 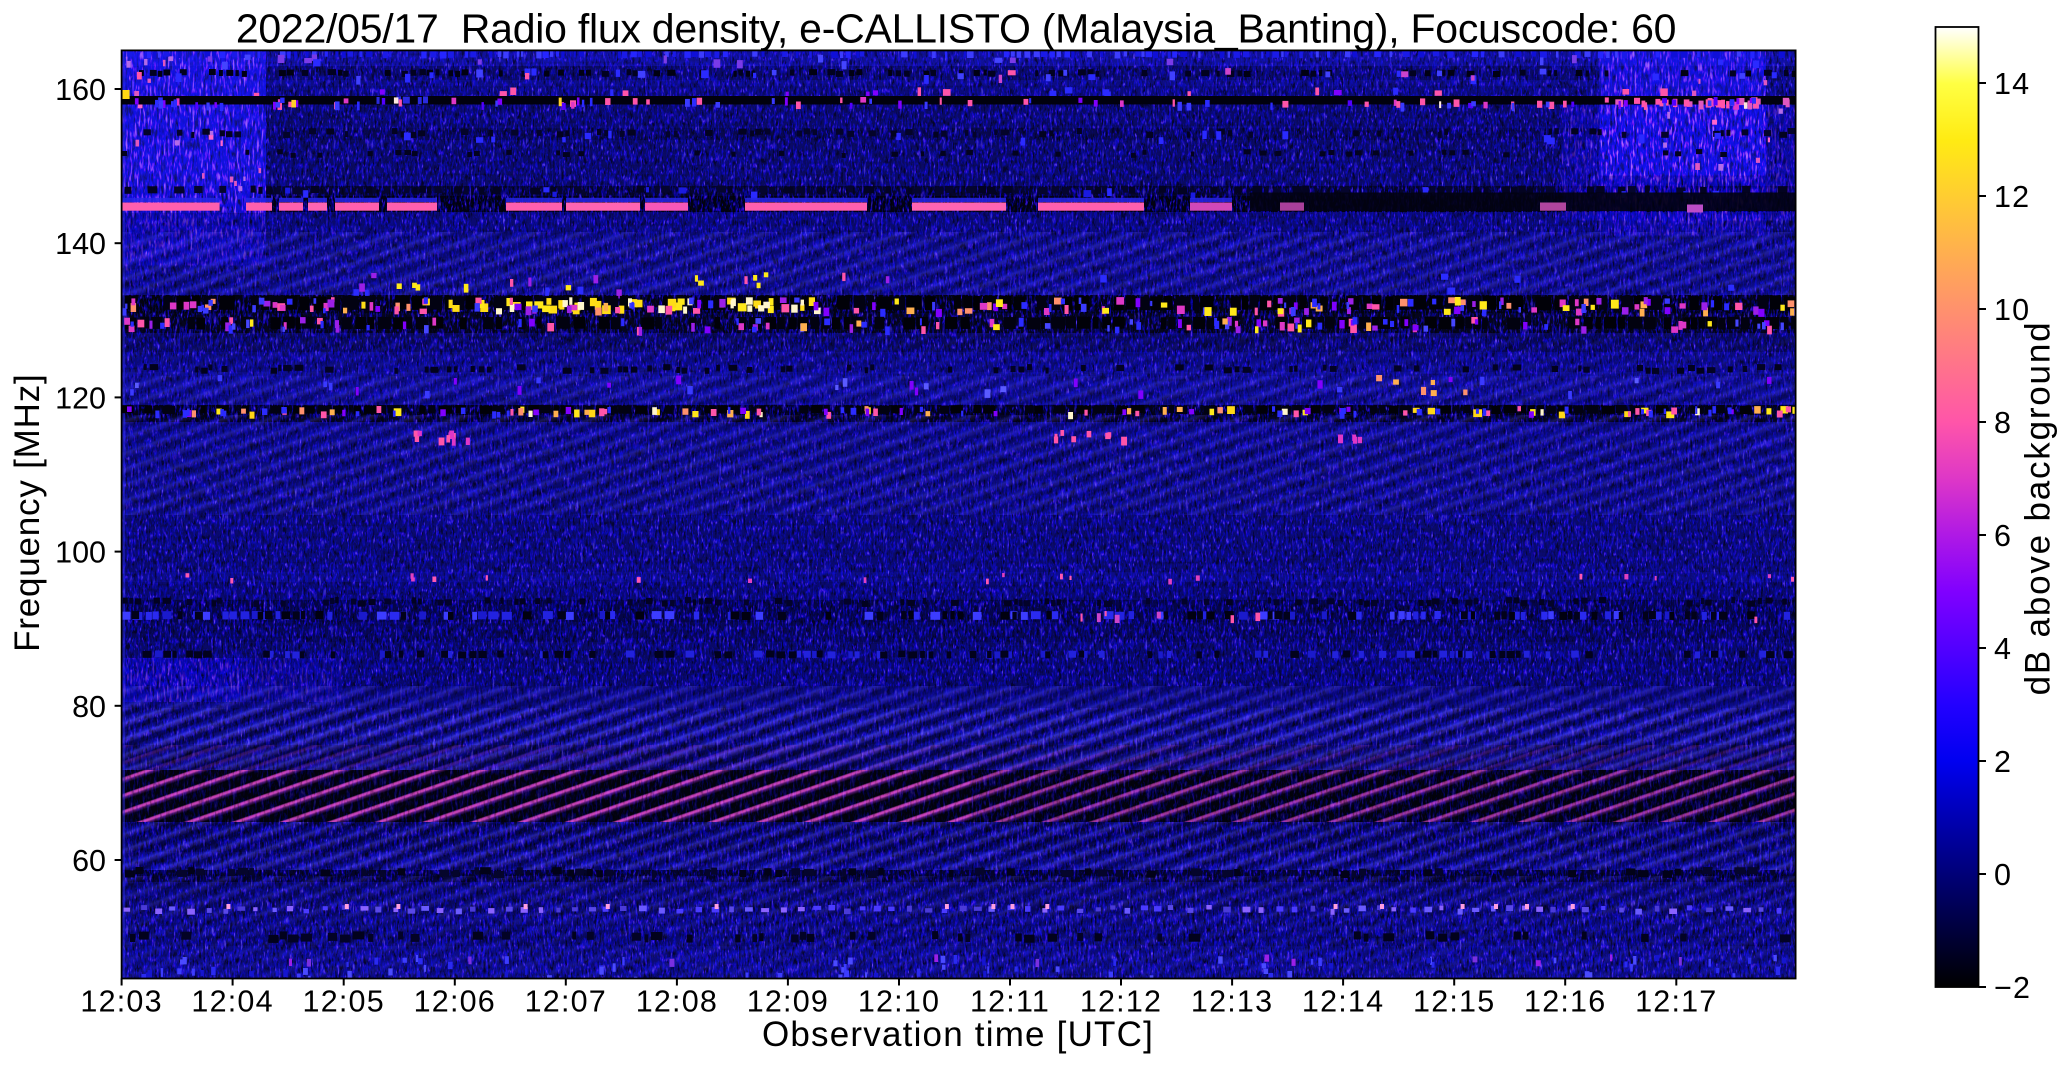 What do you see at coordinates (89, 707) in the screenshot?
I see `svg-text: 80` at bounding box center [89, 707].